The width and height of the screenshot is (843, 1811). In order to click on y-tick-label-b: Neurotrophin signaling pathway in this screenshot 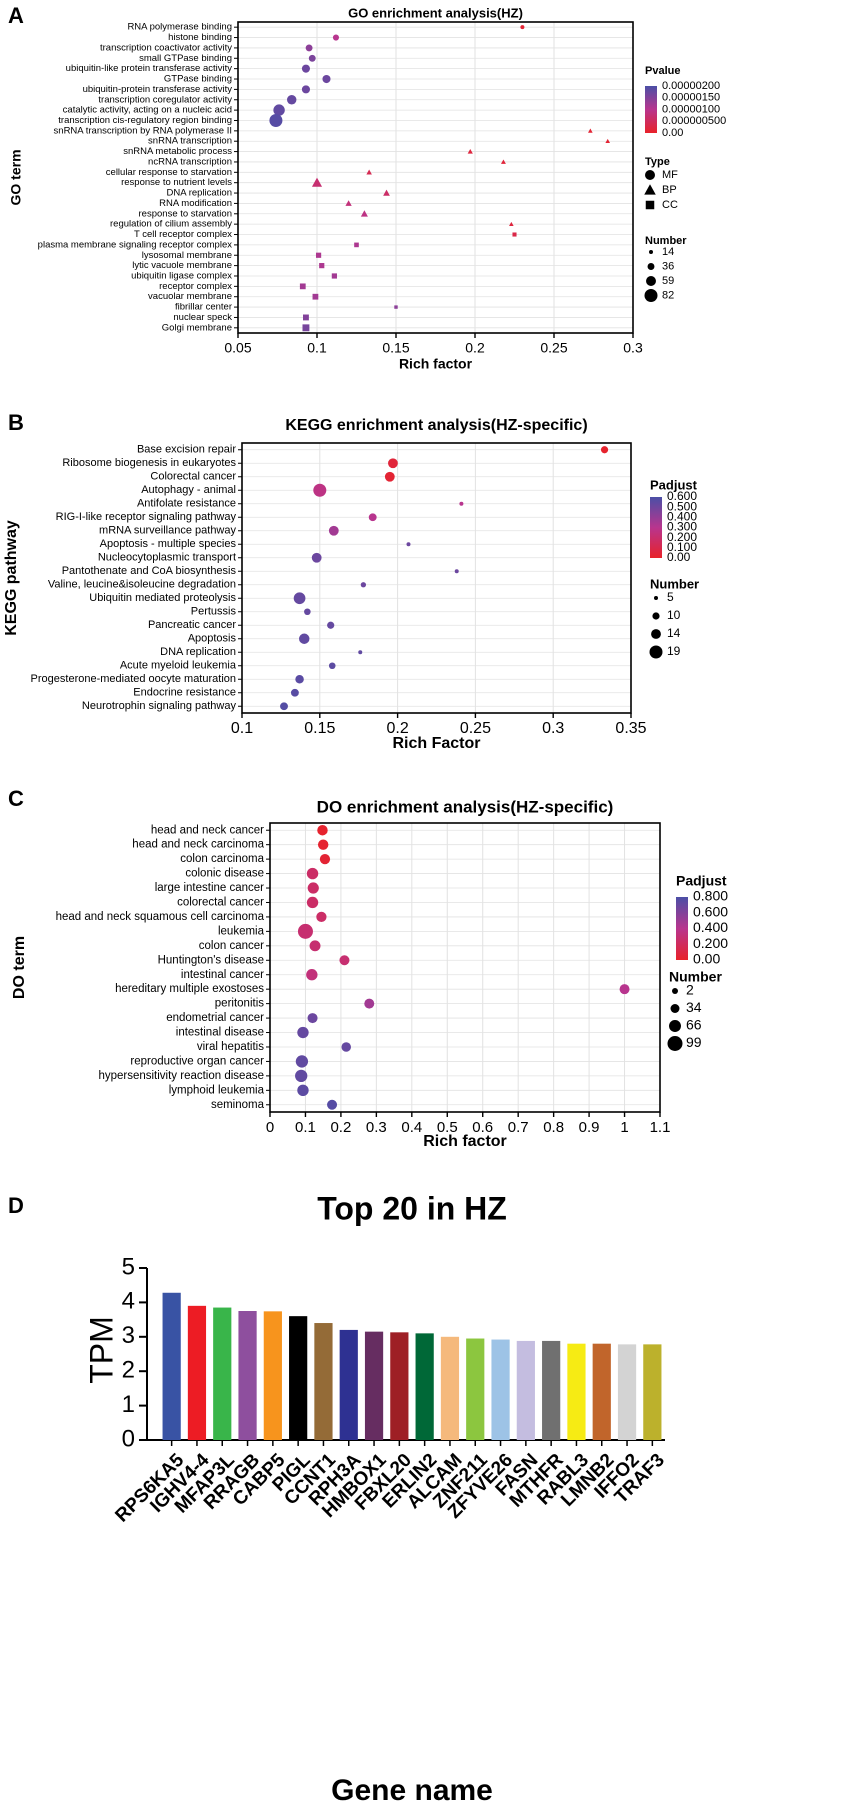, I will do `click(159, 706)`.